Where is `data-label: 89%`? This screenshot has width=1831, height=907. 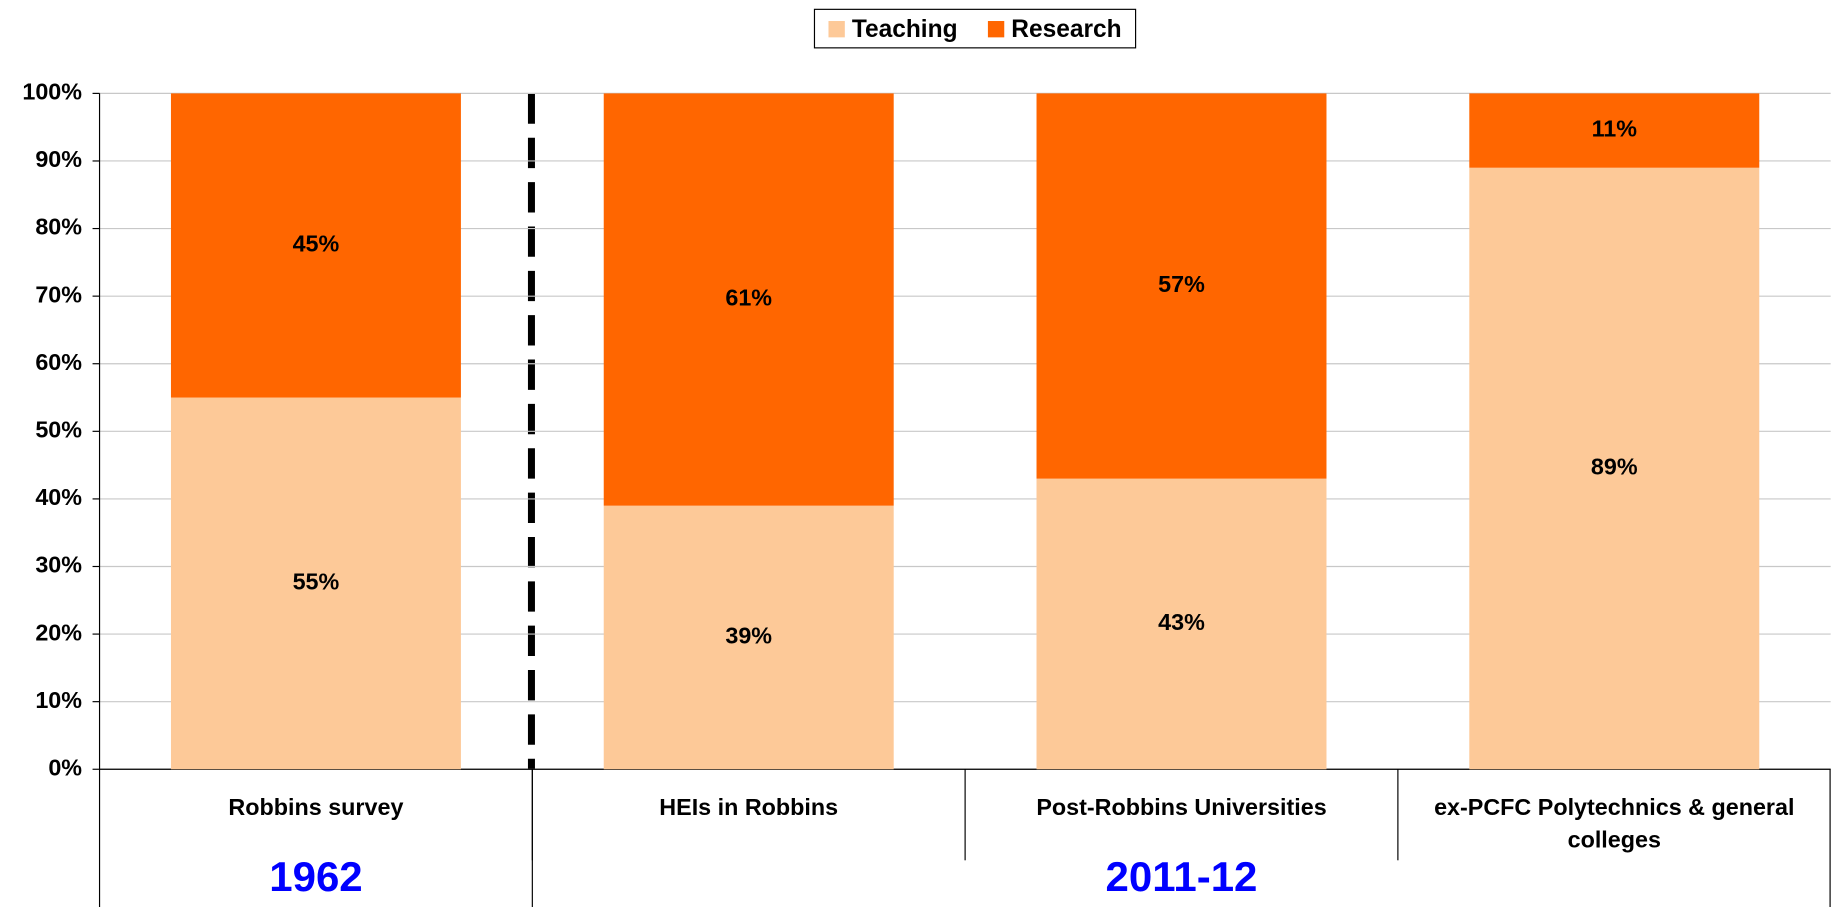 data-label: 89% is located at coordinates (1614, 467).